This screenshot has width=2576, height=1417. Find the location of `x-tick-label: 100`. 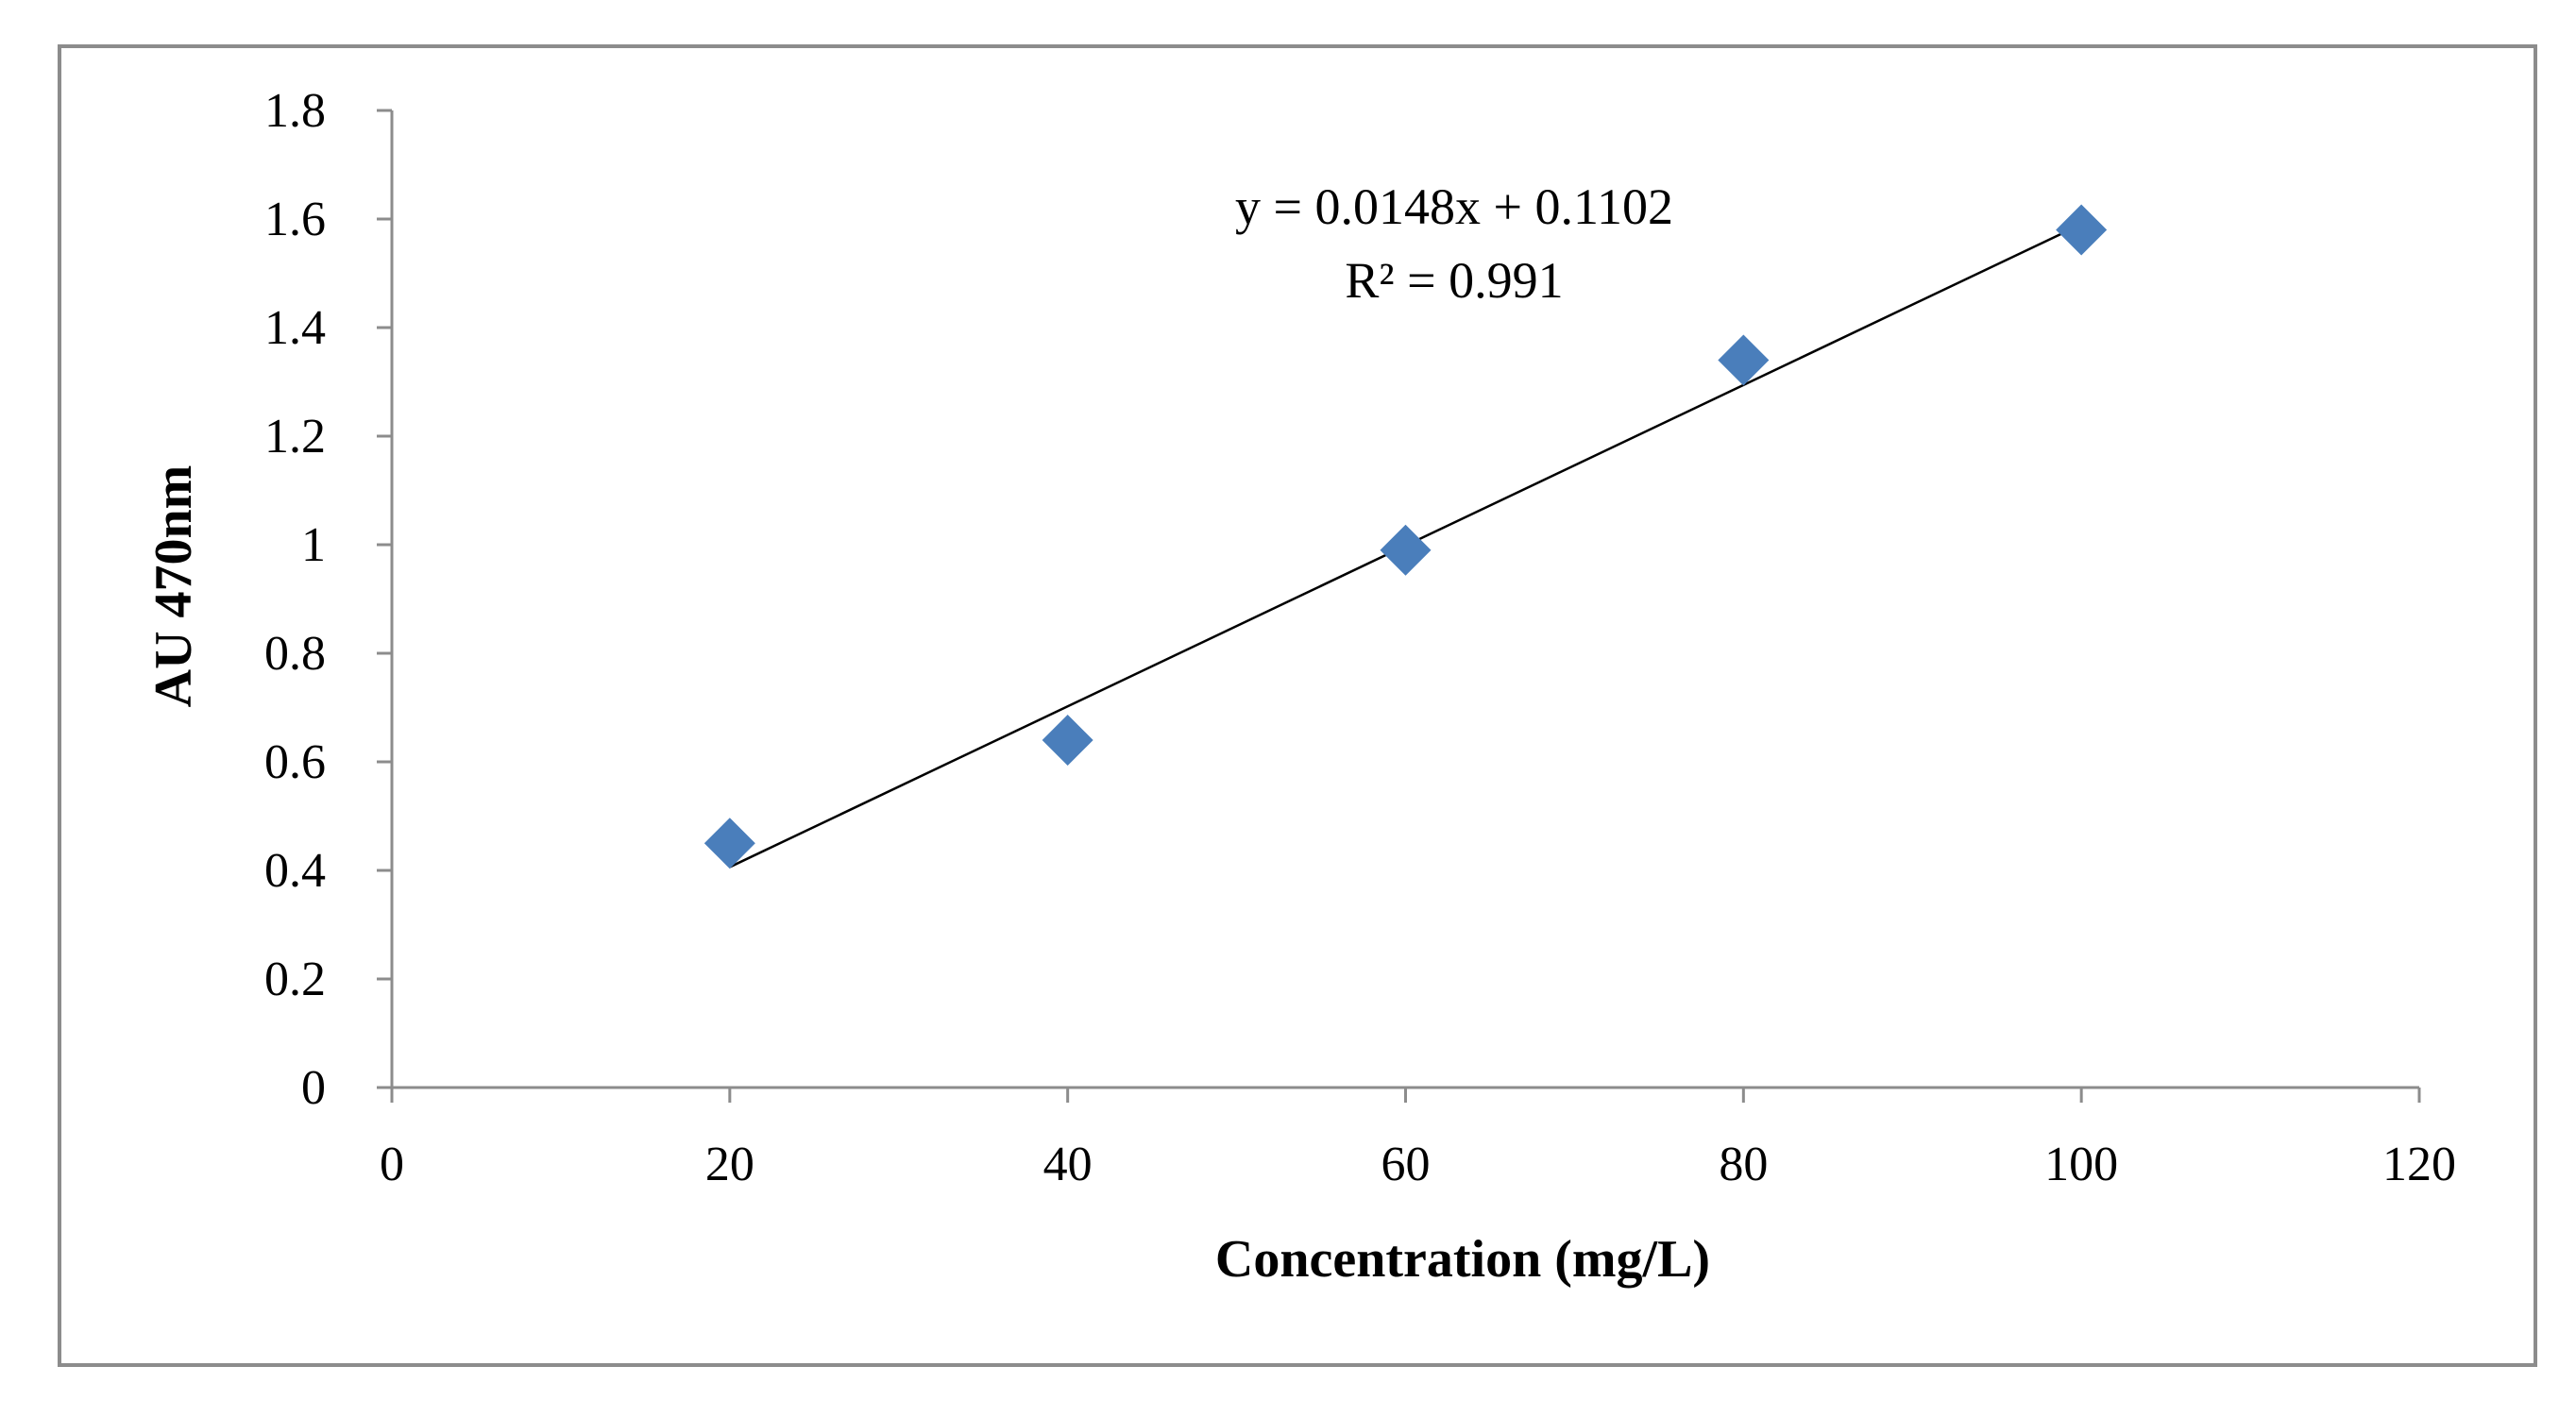

x-tick-label: 100 is located at coordinates (2081, 1164).